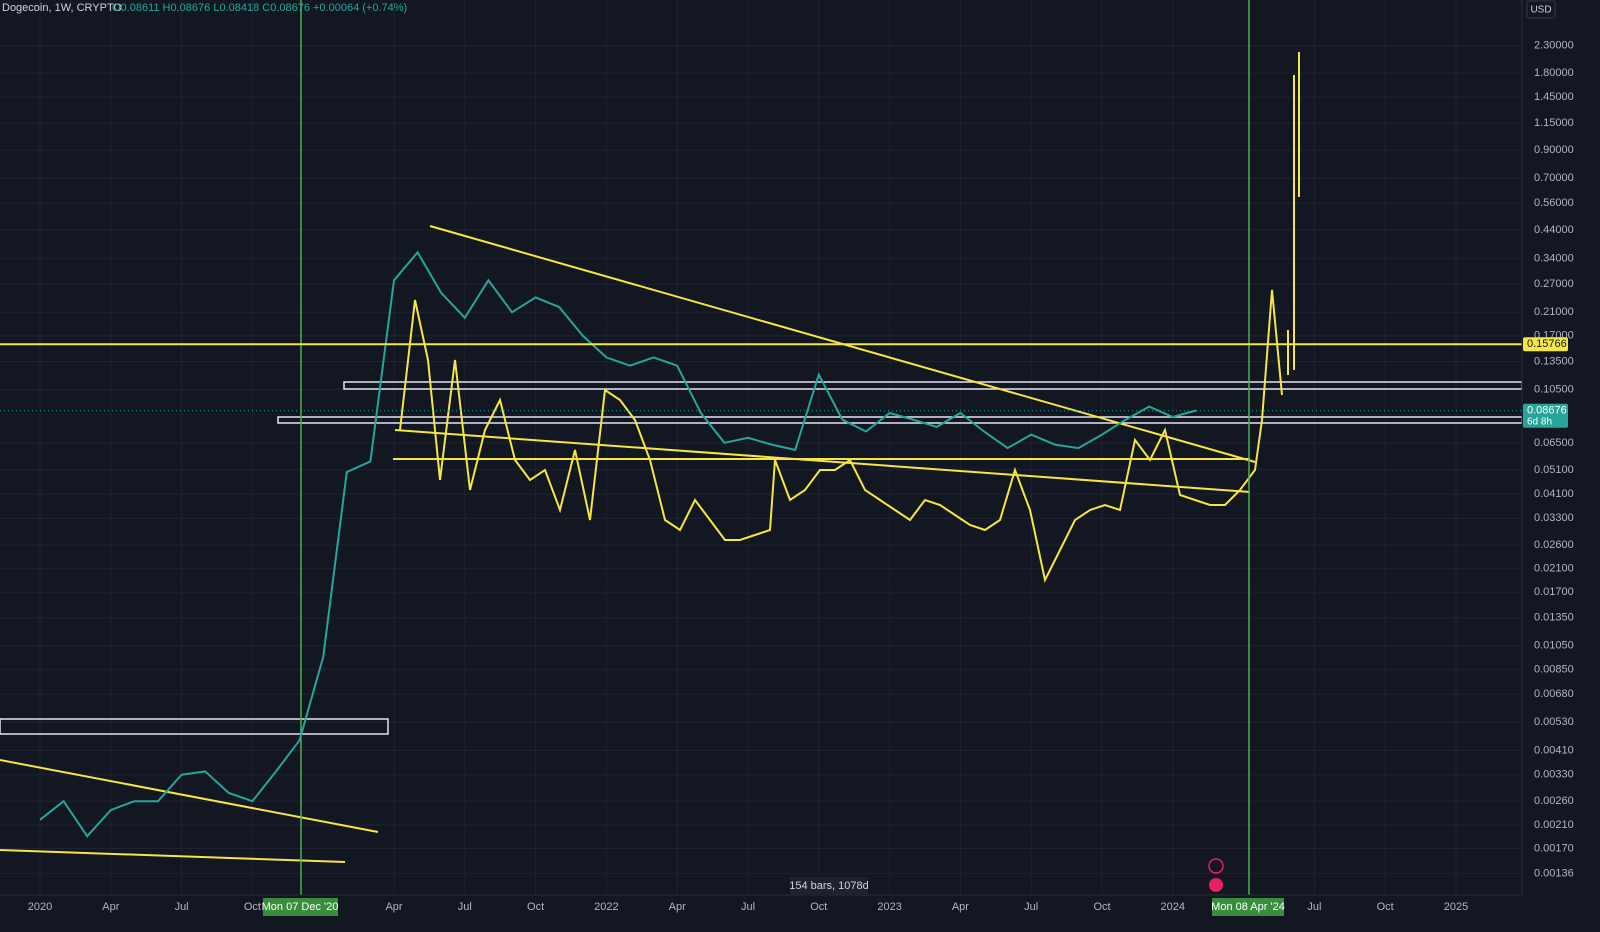 This screenshot has width=1600, height=932. Describe the element at coordinates (1554, 848) in the screenshot. I see `y-tick-label: 0.00170` at that location.